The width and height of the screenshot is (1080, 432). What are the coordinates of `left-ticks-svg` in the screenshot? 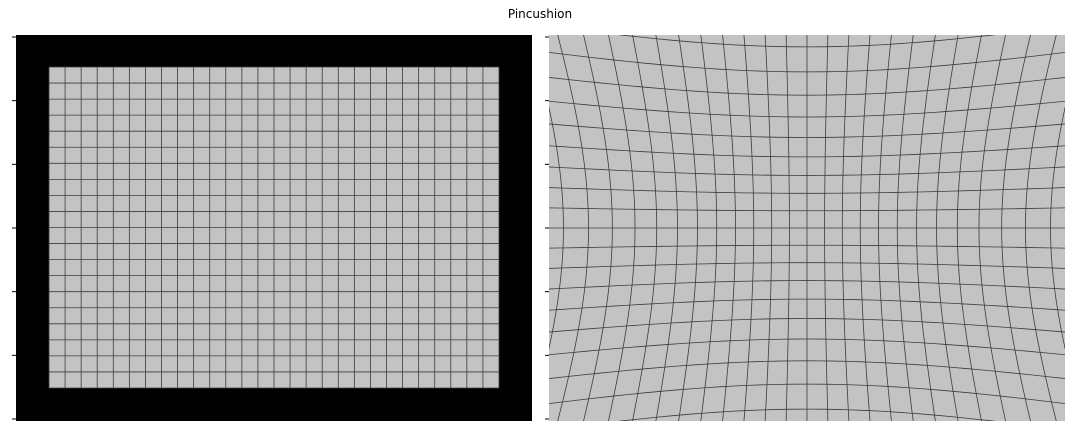 It's located at (14, 228).